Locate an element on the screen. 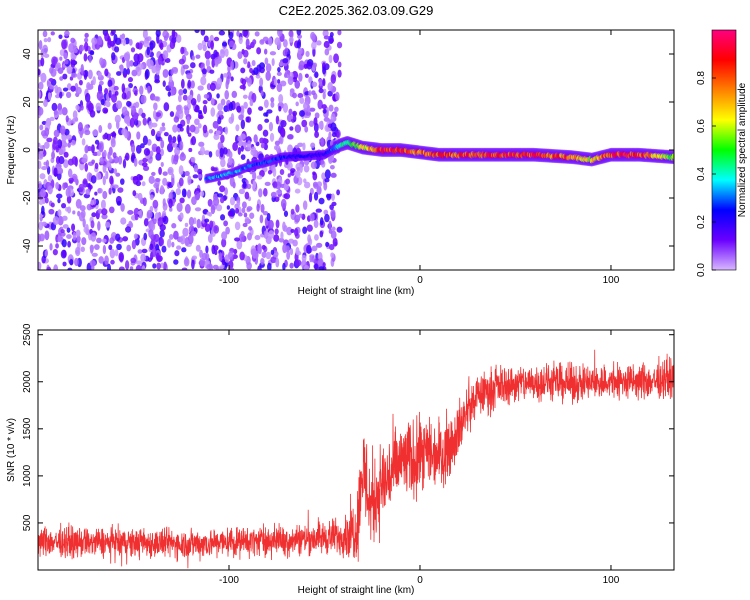 This screenshot has height=600, width=750. x-tick-label: 0 is located at coordinates (420, 580).